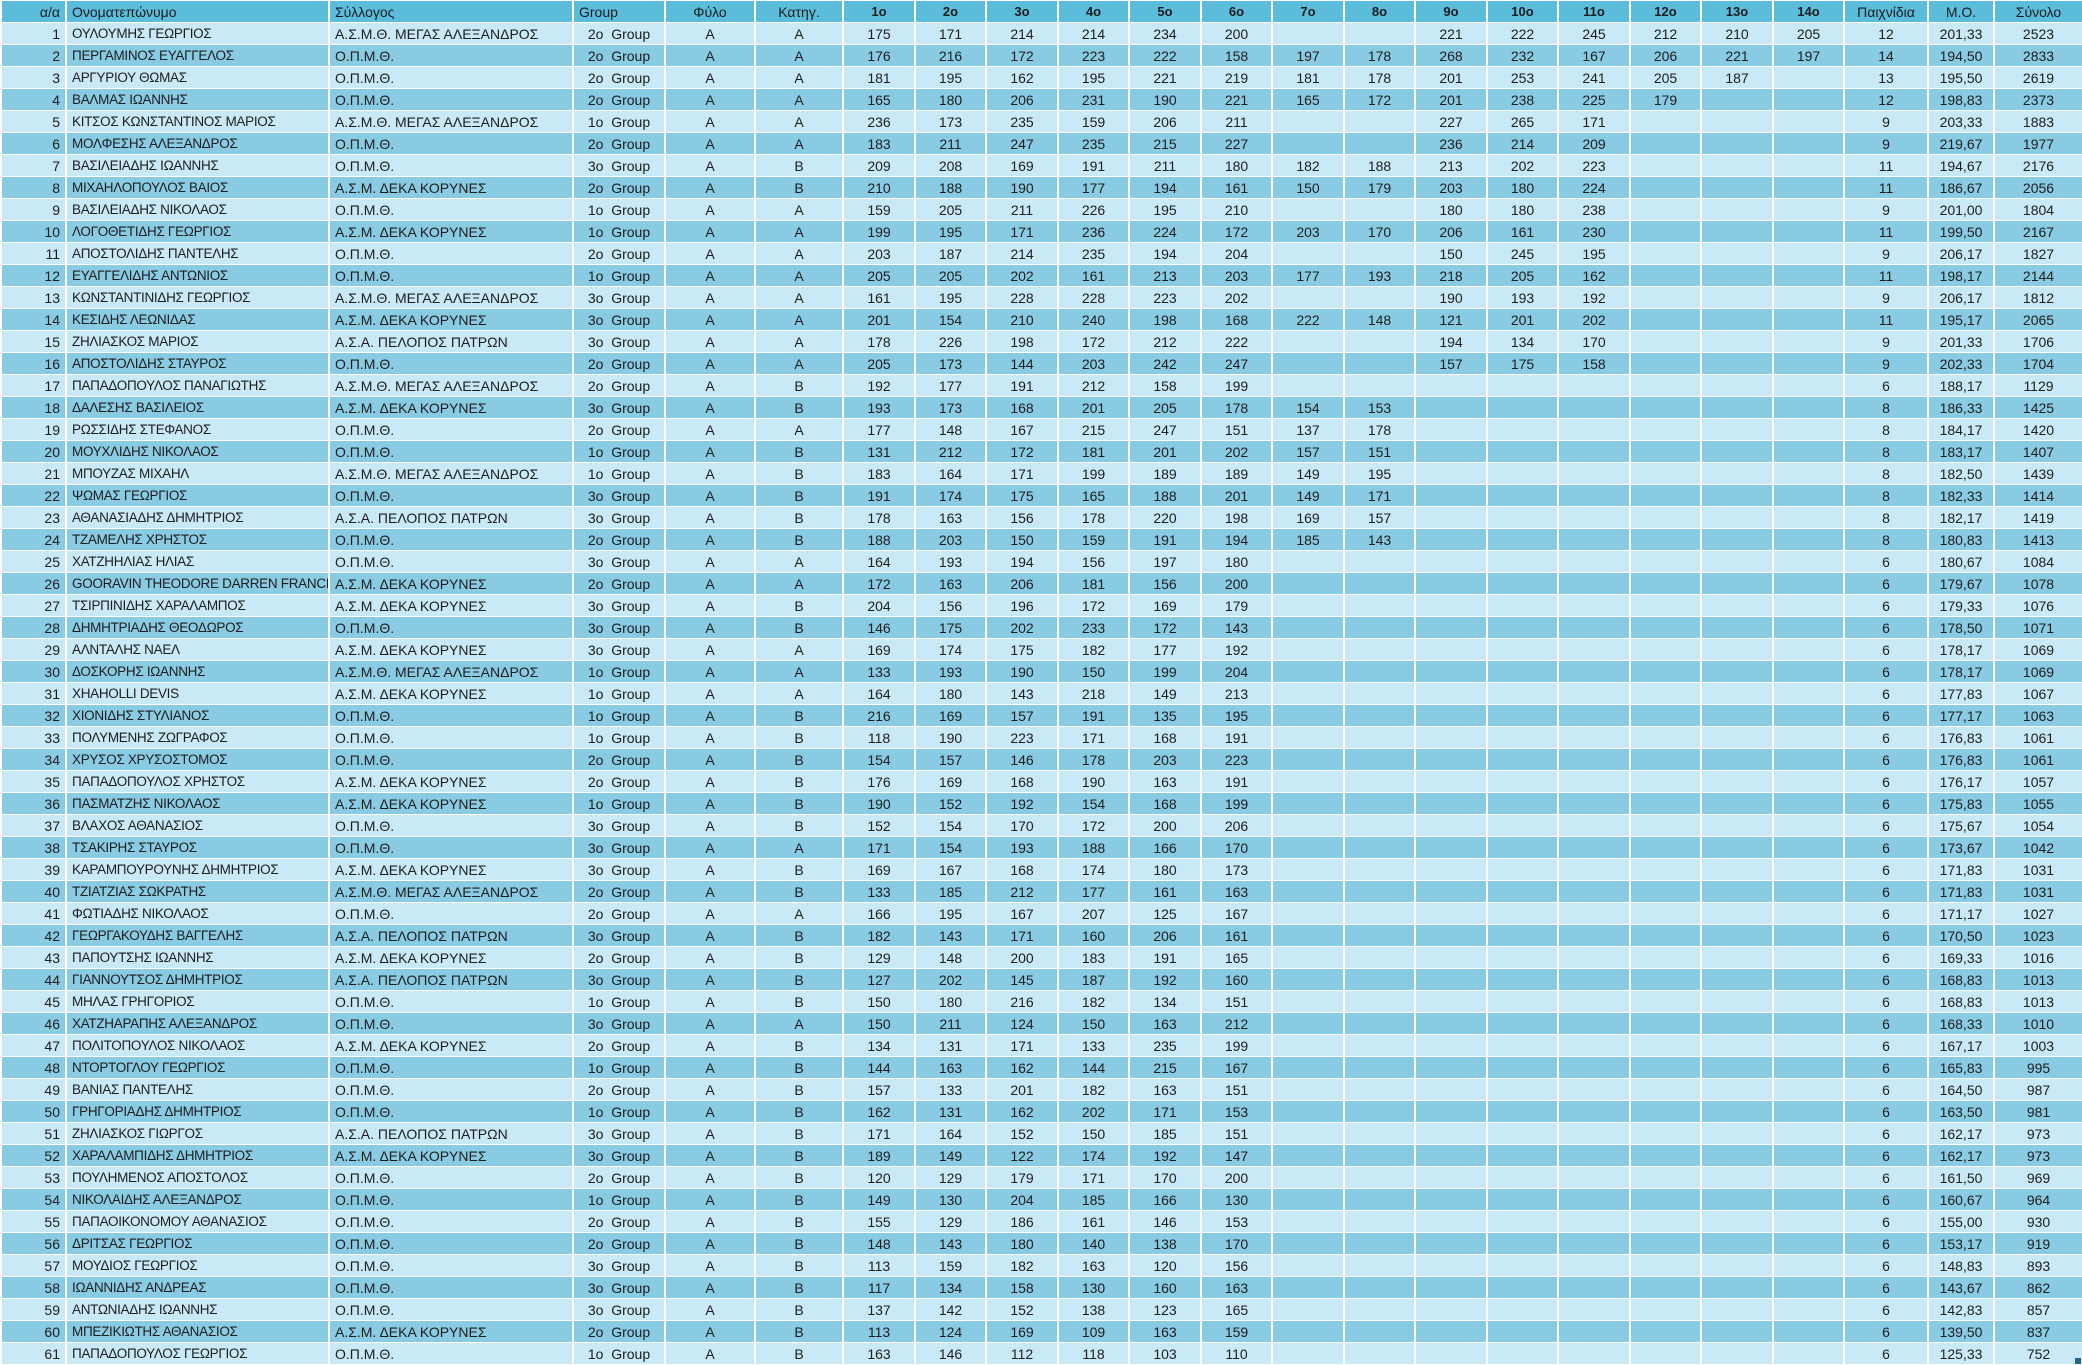  I want to click on group-cell: 3ο Group, so click(619, 1155).